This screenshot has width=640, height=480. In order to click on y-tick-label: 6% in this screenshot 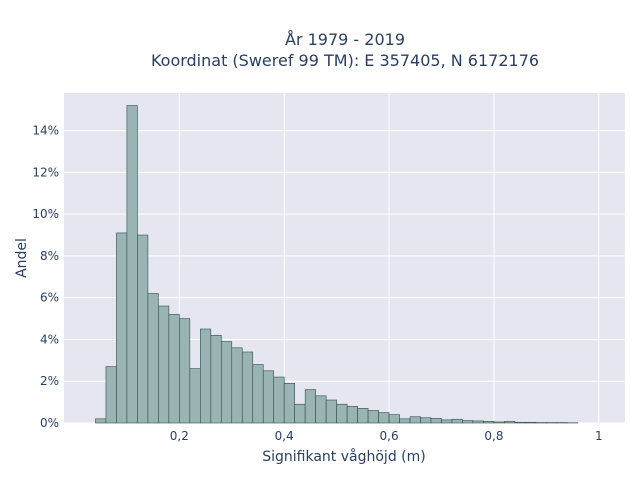, I will do `click(49, 298)`.